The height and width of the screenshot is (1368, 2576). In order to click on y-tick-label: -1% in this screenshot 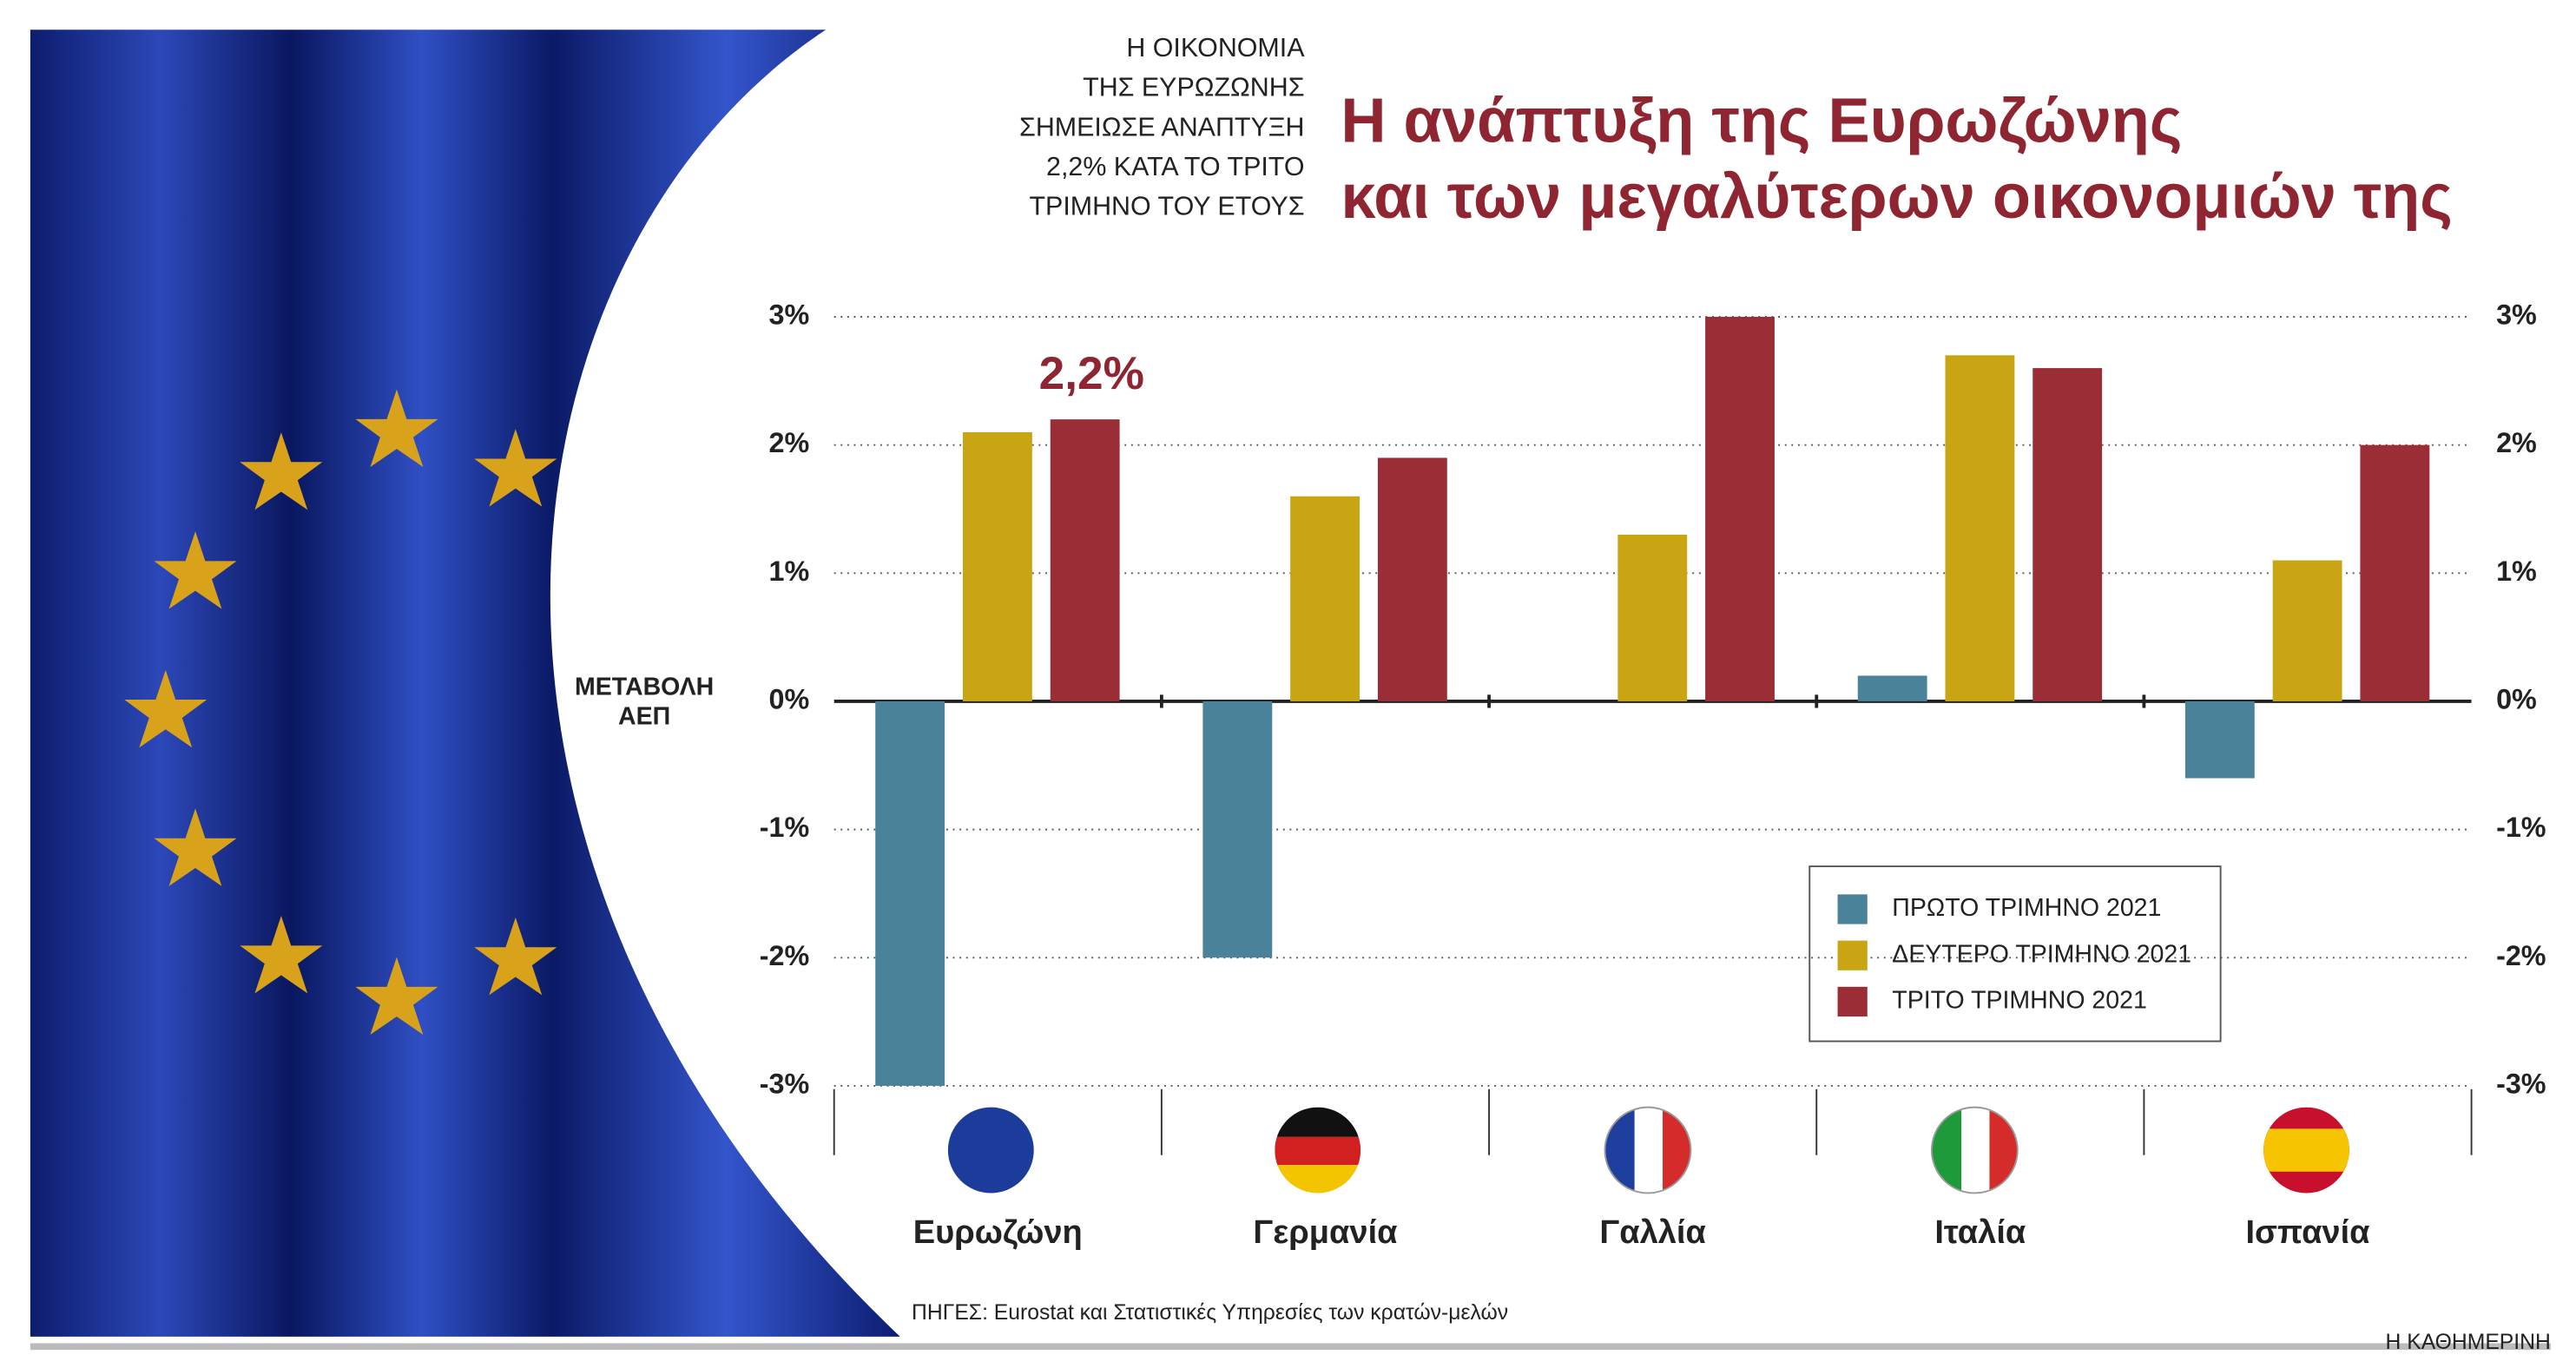, I will do `click(784, 828)`.